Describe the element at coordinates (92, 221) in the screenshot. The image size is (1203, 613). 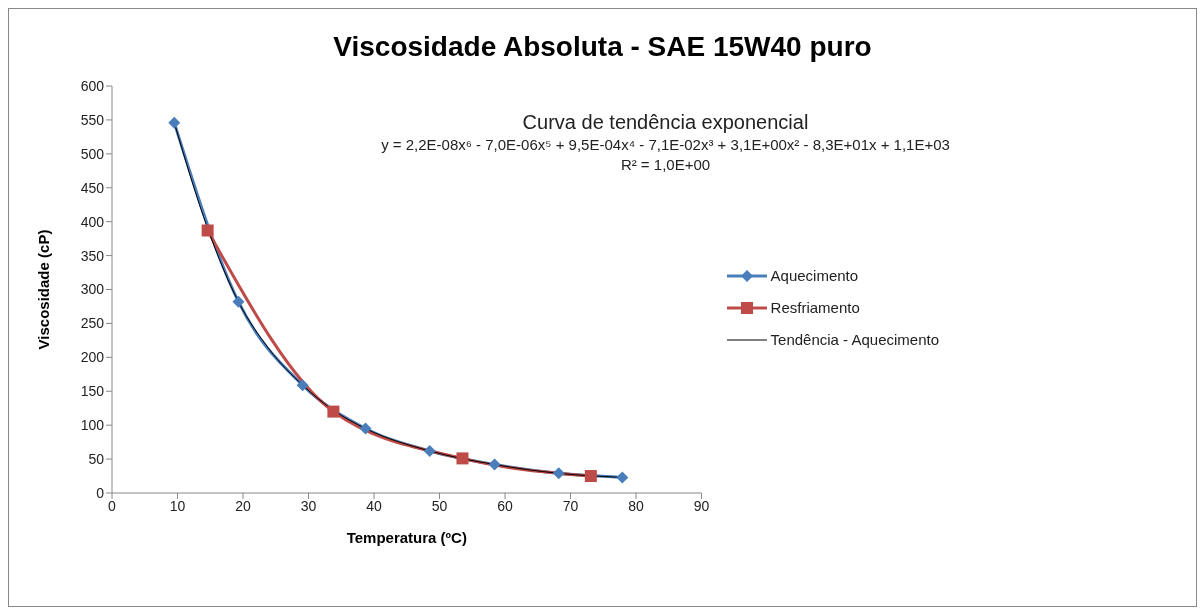
I see `y-tick-label: 400` at that location.